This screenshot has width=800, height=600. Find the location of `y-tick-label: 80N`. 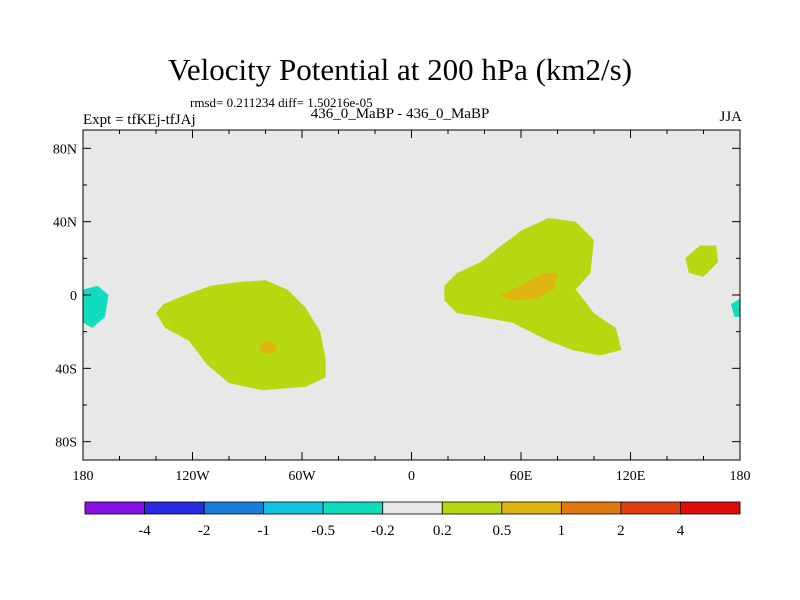

y-tick-label: 80N is located at coordinates (65, 149).